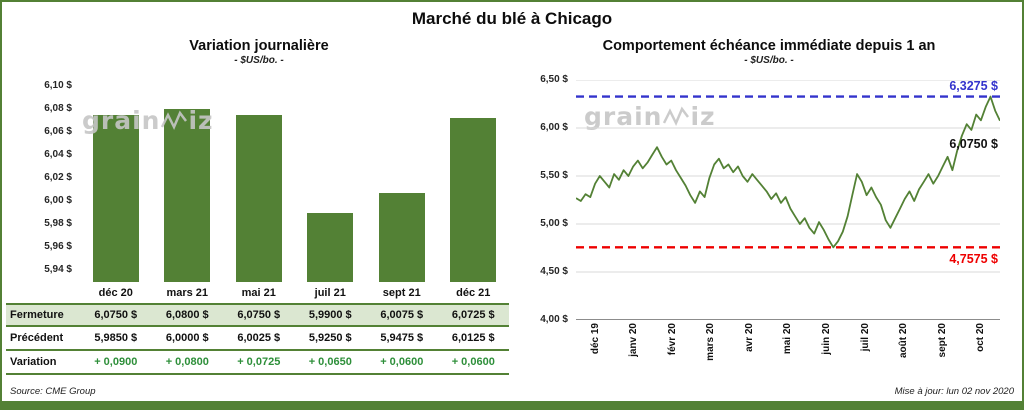 The height and width of the screenshot is (410, 1024). Describe the element at coordinates (187, 315) in the screenshot. I see `table-cell: 6,0800 $` at that location.